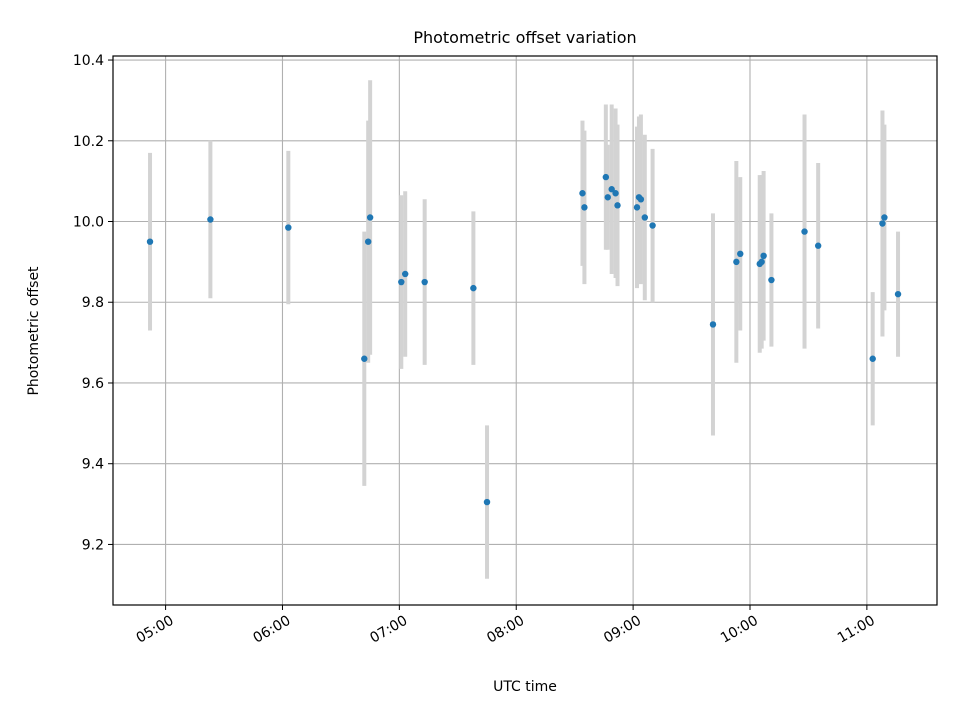 This screenshot has height=720, width=960. Describe the element at coordinates (93, 465) in the screenshot. I see `y-tick-label: 9.4` at that location.